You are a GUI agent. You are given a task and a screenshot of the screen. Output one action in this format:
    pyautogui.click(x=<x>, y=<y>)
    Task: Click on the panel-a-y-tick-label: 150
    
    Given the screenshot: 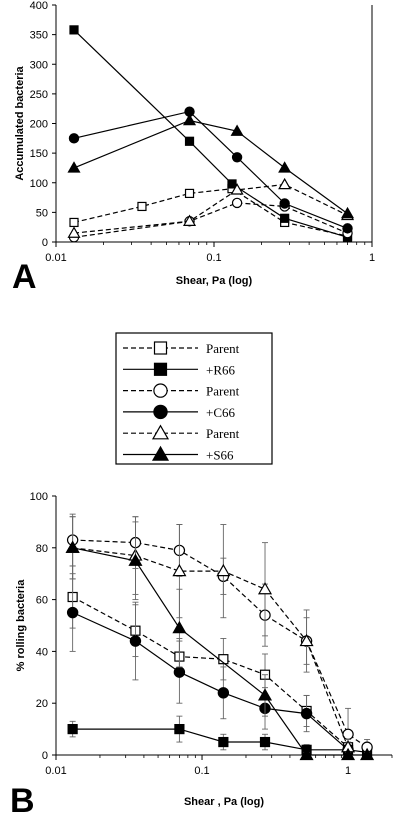 What is the action you would take?
    pyautogui.click(x=39, y=154)
    